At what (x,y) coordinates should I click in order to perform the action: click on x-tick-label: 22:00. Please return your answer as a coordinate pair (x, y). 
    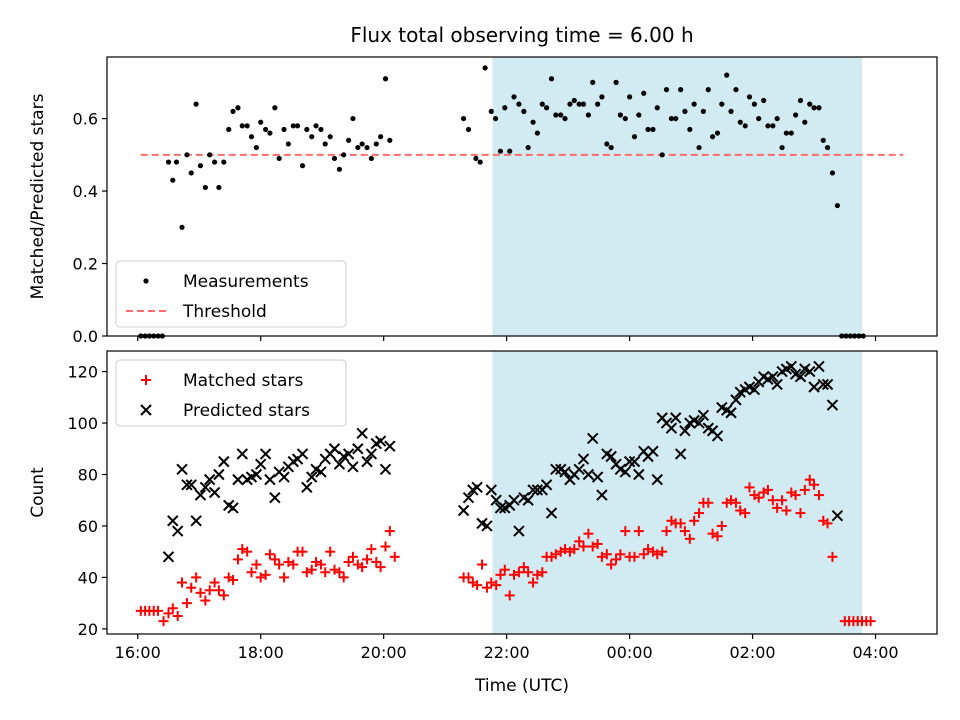
    Looking at the image, I should click on (507, 652).